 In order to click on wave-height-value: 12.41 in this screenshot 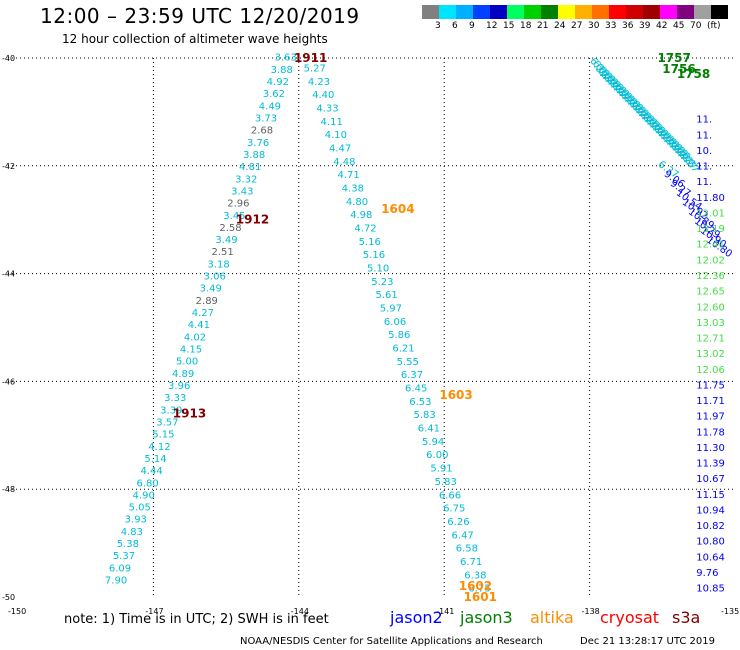, I will do `click(710, 245)`.